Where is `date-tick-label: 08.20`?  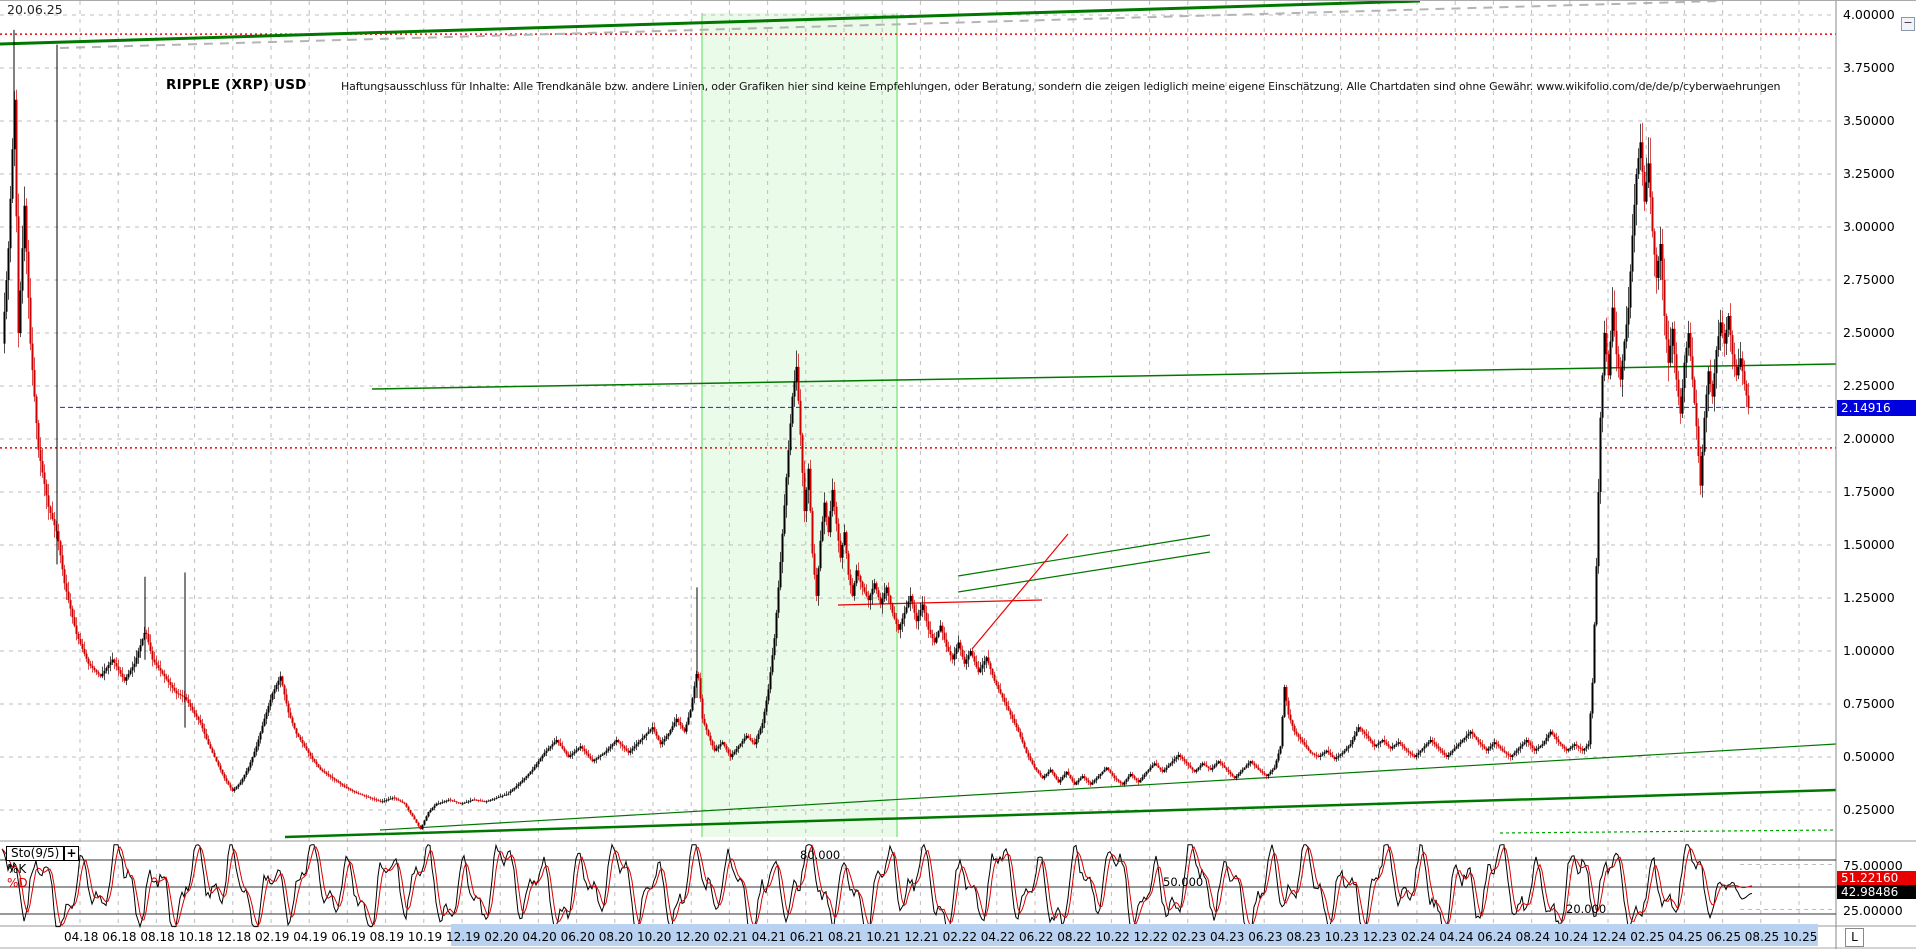 date-tick-label: 08.20 is located at coordinates (616, 937).